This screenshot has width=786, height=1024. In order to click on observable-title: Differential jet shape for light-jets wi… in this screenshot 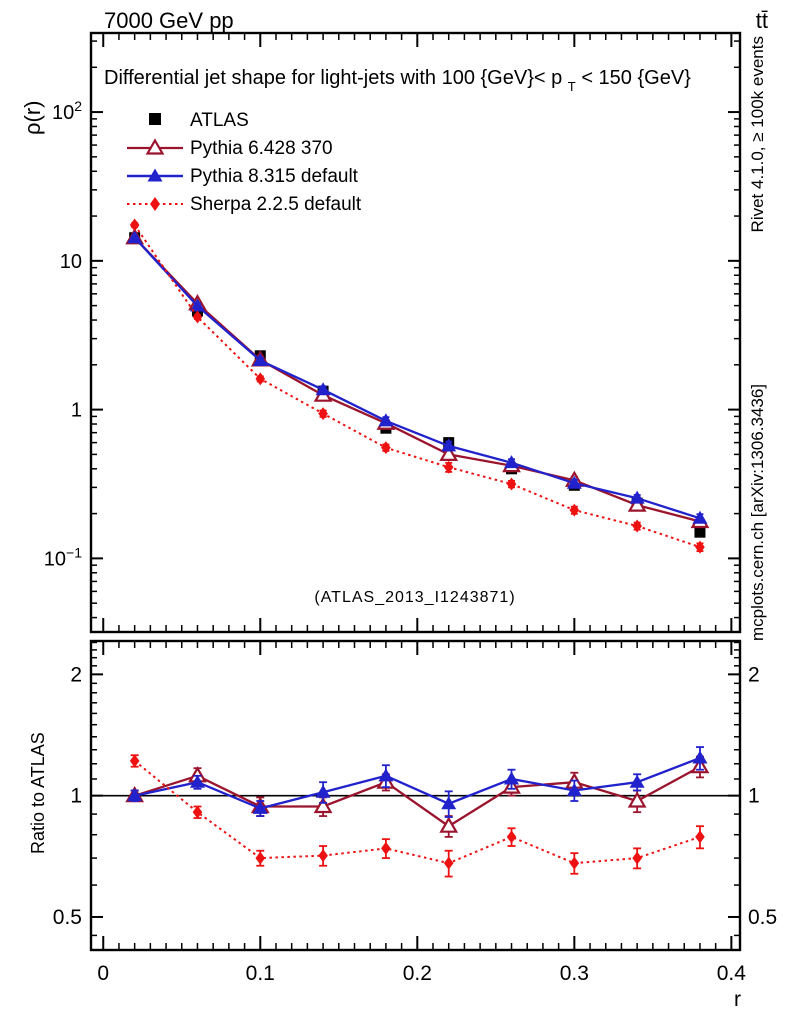, I will do `click(397, 81)`.